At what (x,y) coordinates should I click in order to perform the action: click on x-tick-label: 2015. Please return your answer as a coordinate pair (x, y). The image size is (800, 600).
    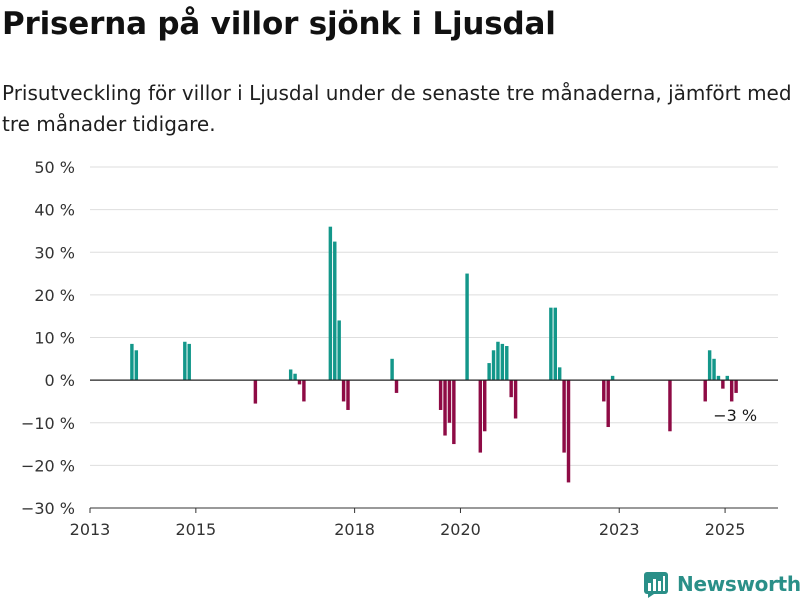
    Looking at the image, I should click on (195, 529).